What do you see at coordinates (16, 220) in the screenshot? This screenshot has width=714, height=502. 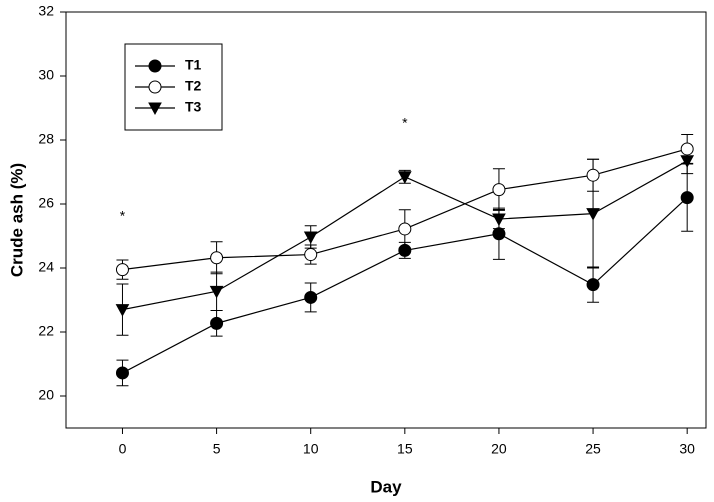 I see `y-axis-label: Crude ash (%)` at bounding box center [16, 220].